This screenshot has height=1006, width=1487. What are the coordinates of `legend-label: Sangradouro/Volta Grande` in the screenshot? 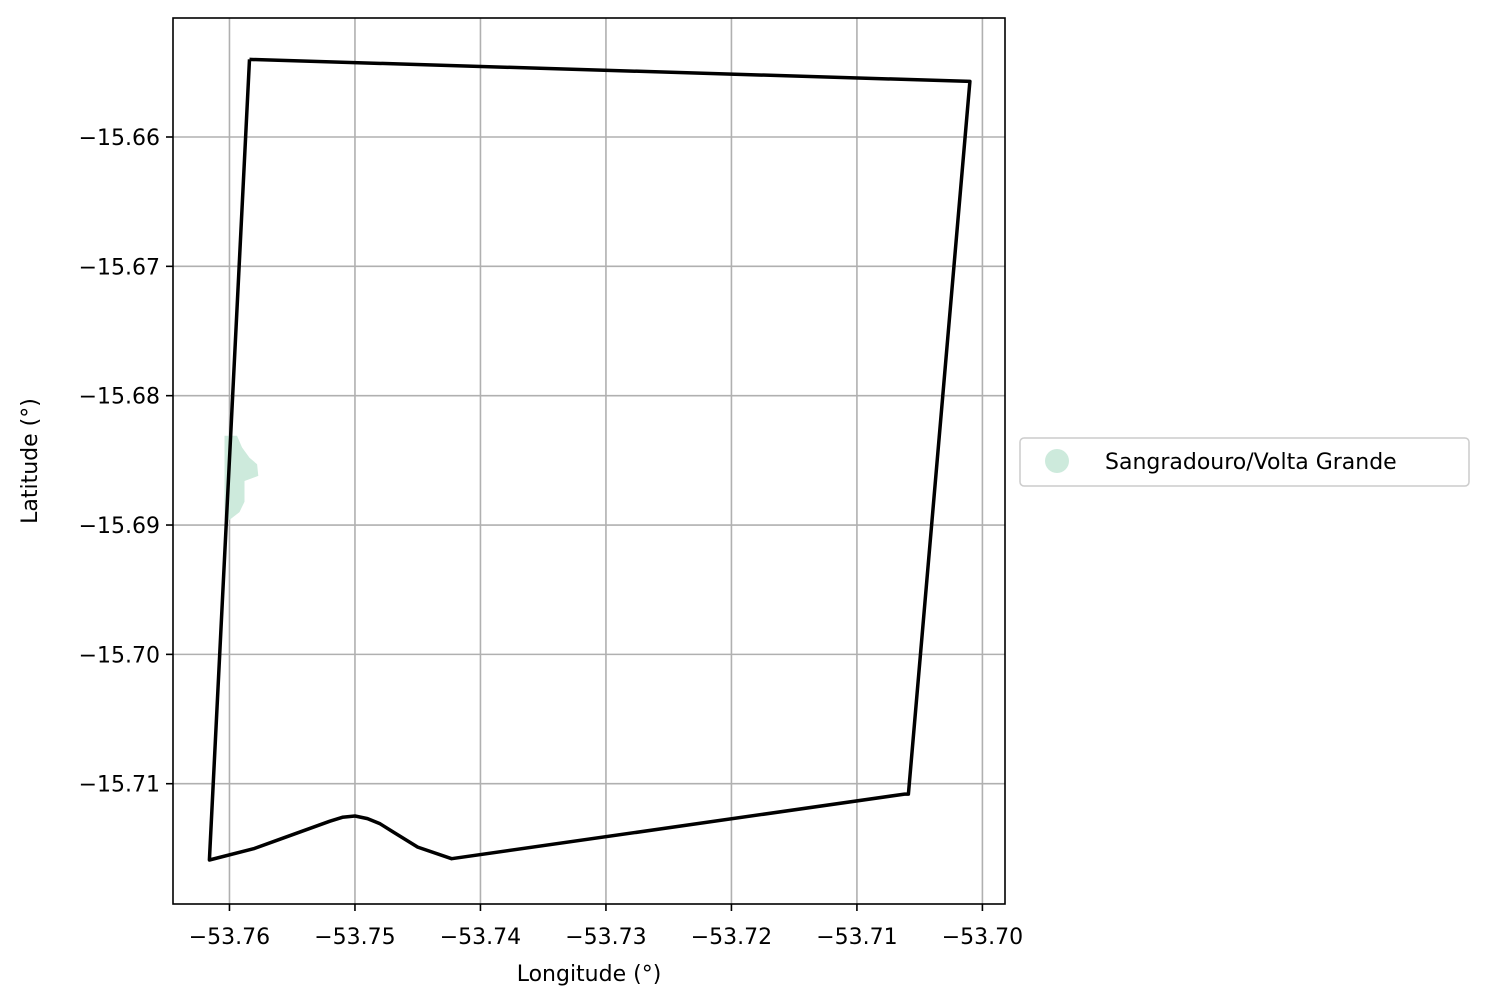 It's located at (1251, 462).